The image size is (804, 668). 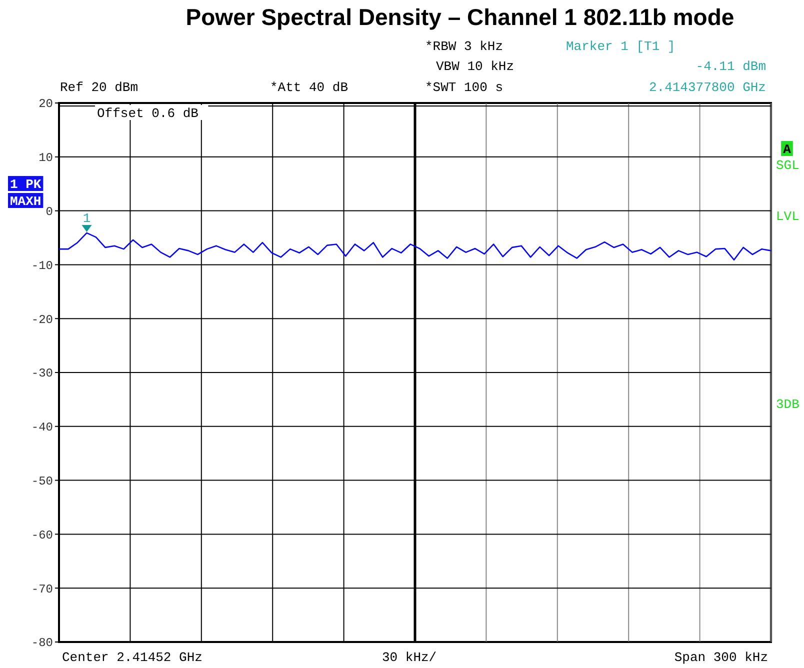 I want to click on annotation: Offset 0.6 dB, so click(x=148, y=113).